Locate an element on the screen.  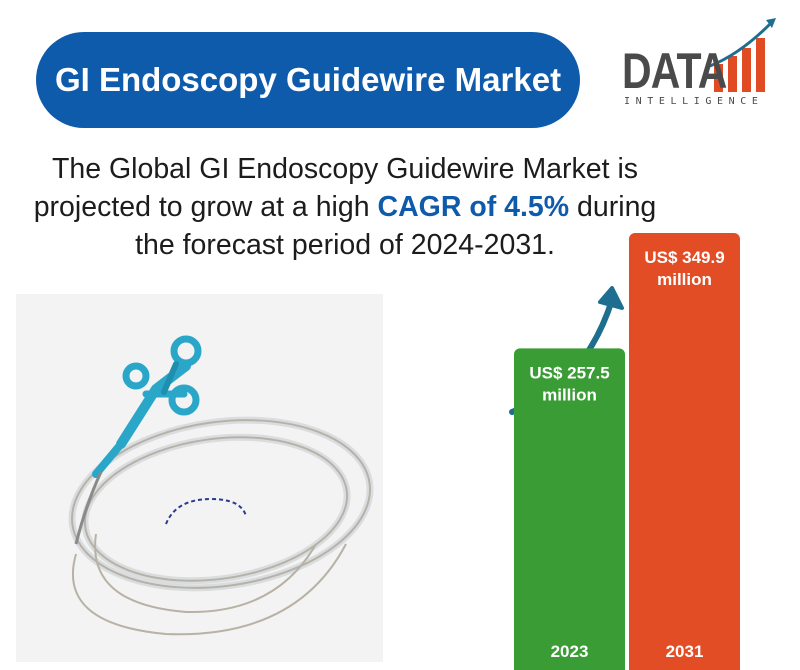
logo-subtitle: INTELLIGENCE is located at coordinates (694, 101).